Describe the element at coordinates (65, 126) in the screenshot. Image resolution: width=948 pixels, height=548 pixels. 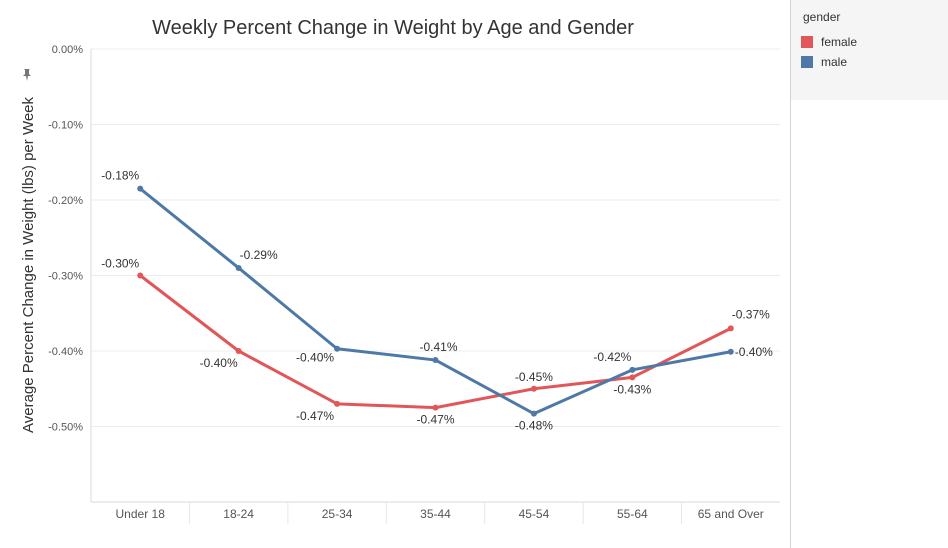
I see `y-tick-label: -0.10%` at that location.